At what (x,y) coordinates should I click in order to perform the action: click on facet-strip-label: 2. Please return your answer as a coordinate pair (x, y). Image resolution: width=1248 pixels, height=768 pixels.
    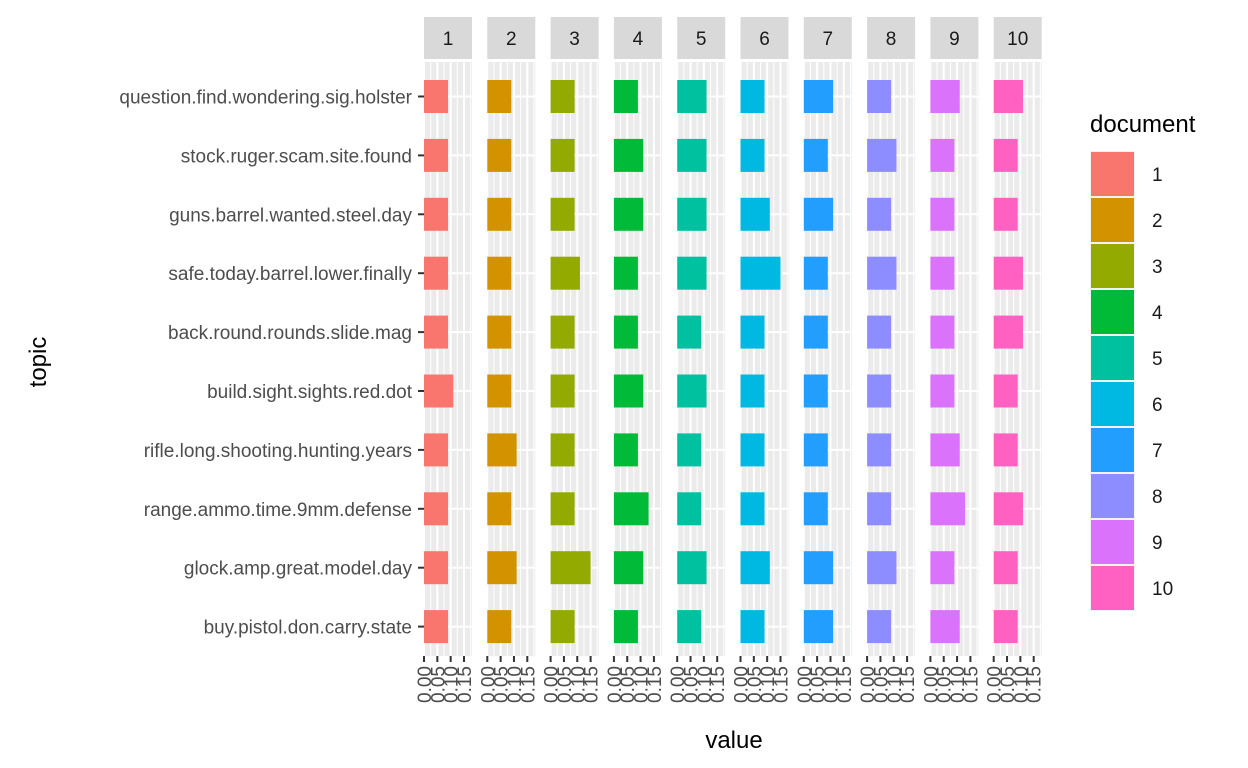
    Looking at the image, I should click on (511, 39).